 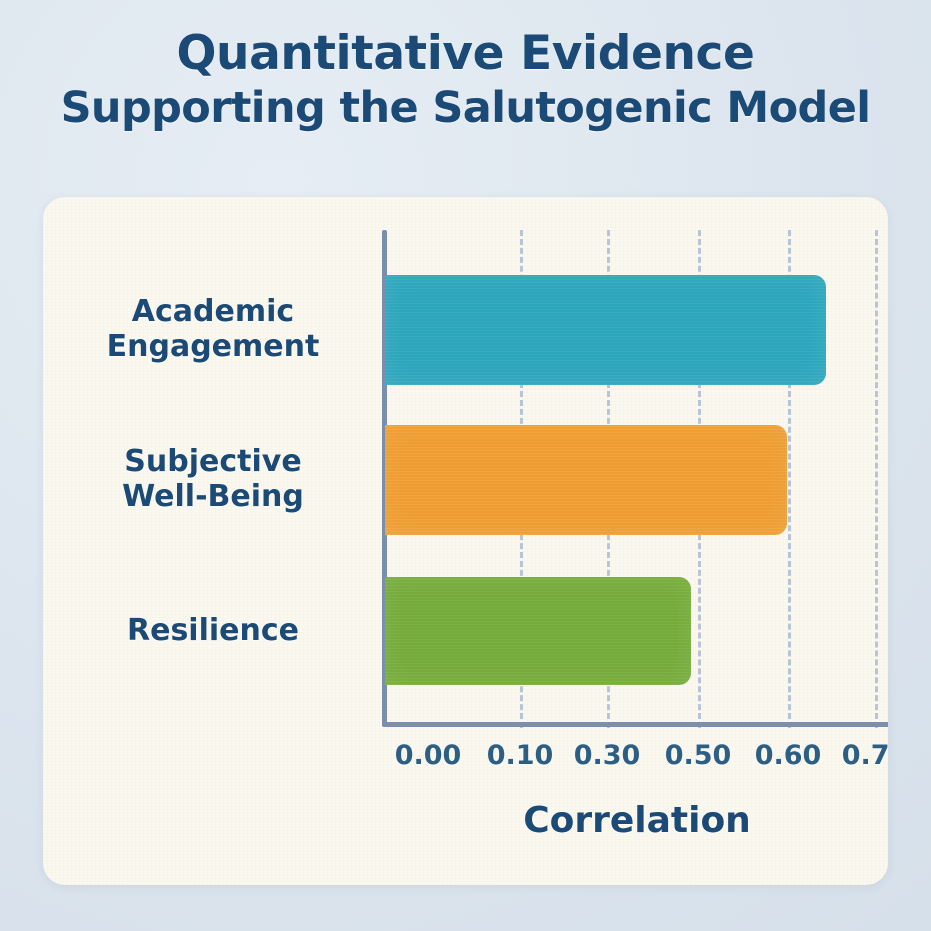 I want to click on x-tick-label-4: 0.60, so click(x=788, y=755).